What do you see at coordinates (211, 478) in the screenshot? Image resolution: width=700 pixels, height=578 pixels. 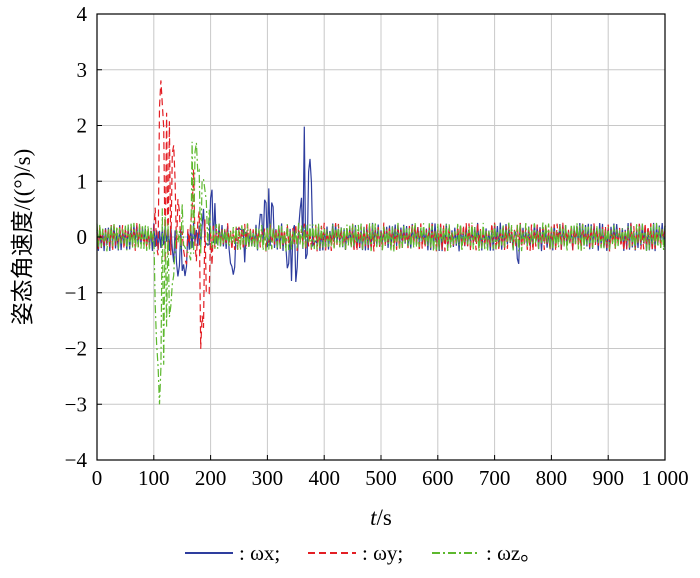 I see `x-tick-label: 200` at bounding box center [211, 478].